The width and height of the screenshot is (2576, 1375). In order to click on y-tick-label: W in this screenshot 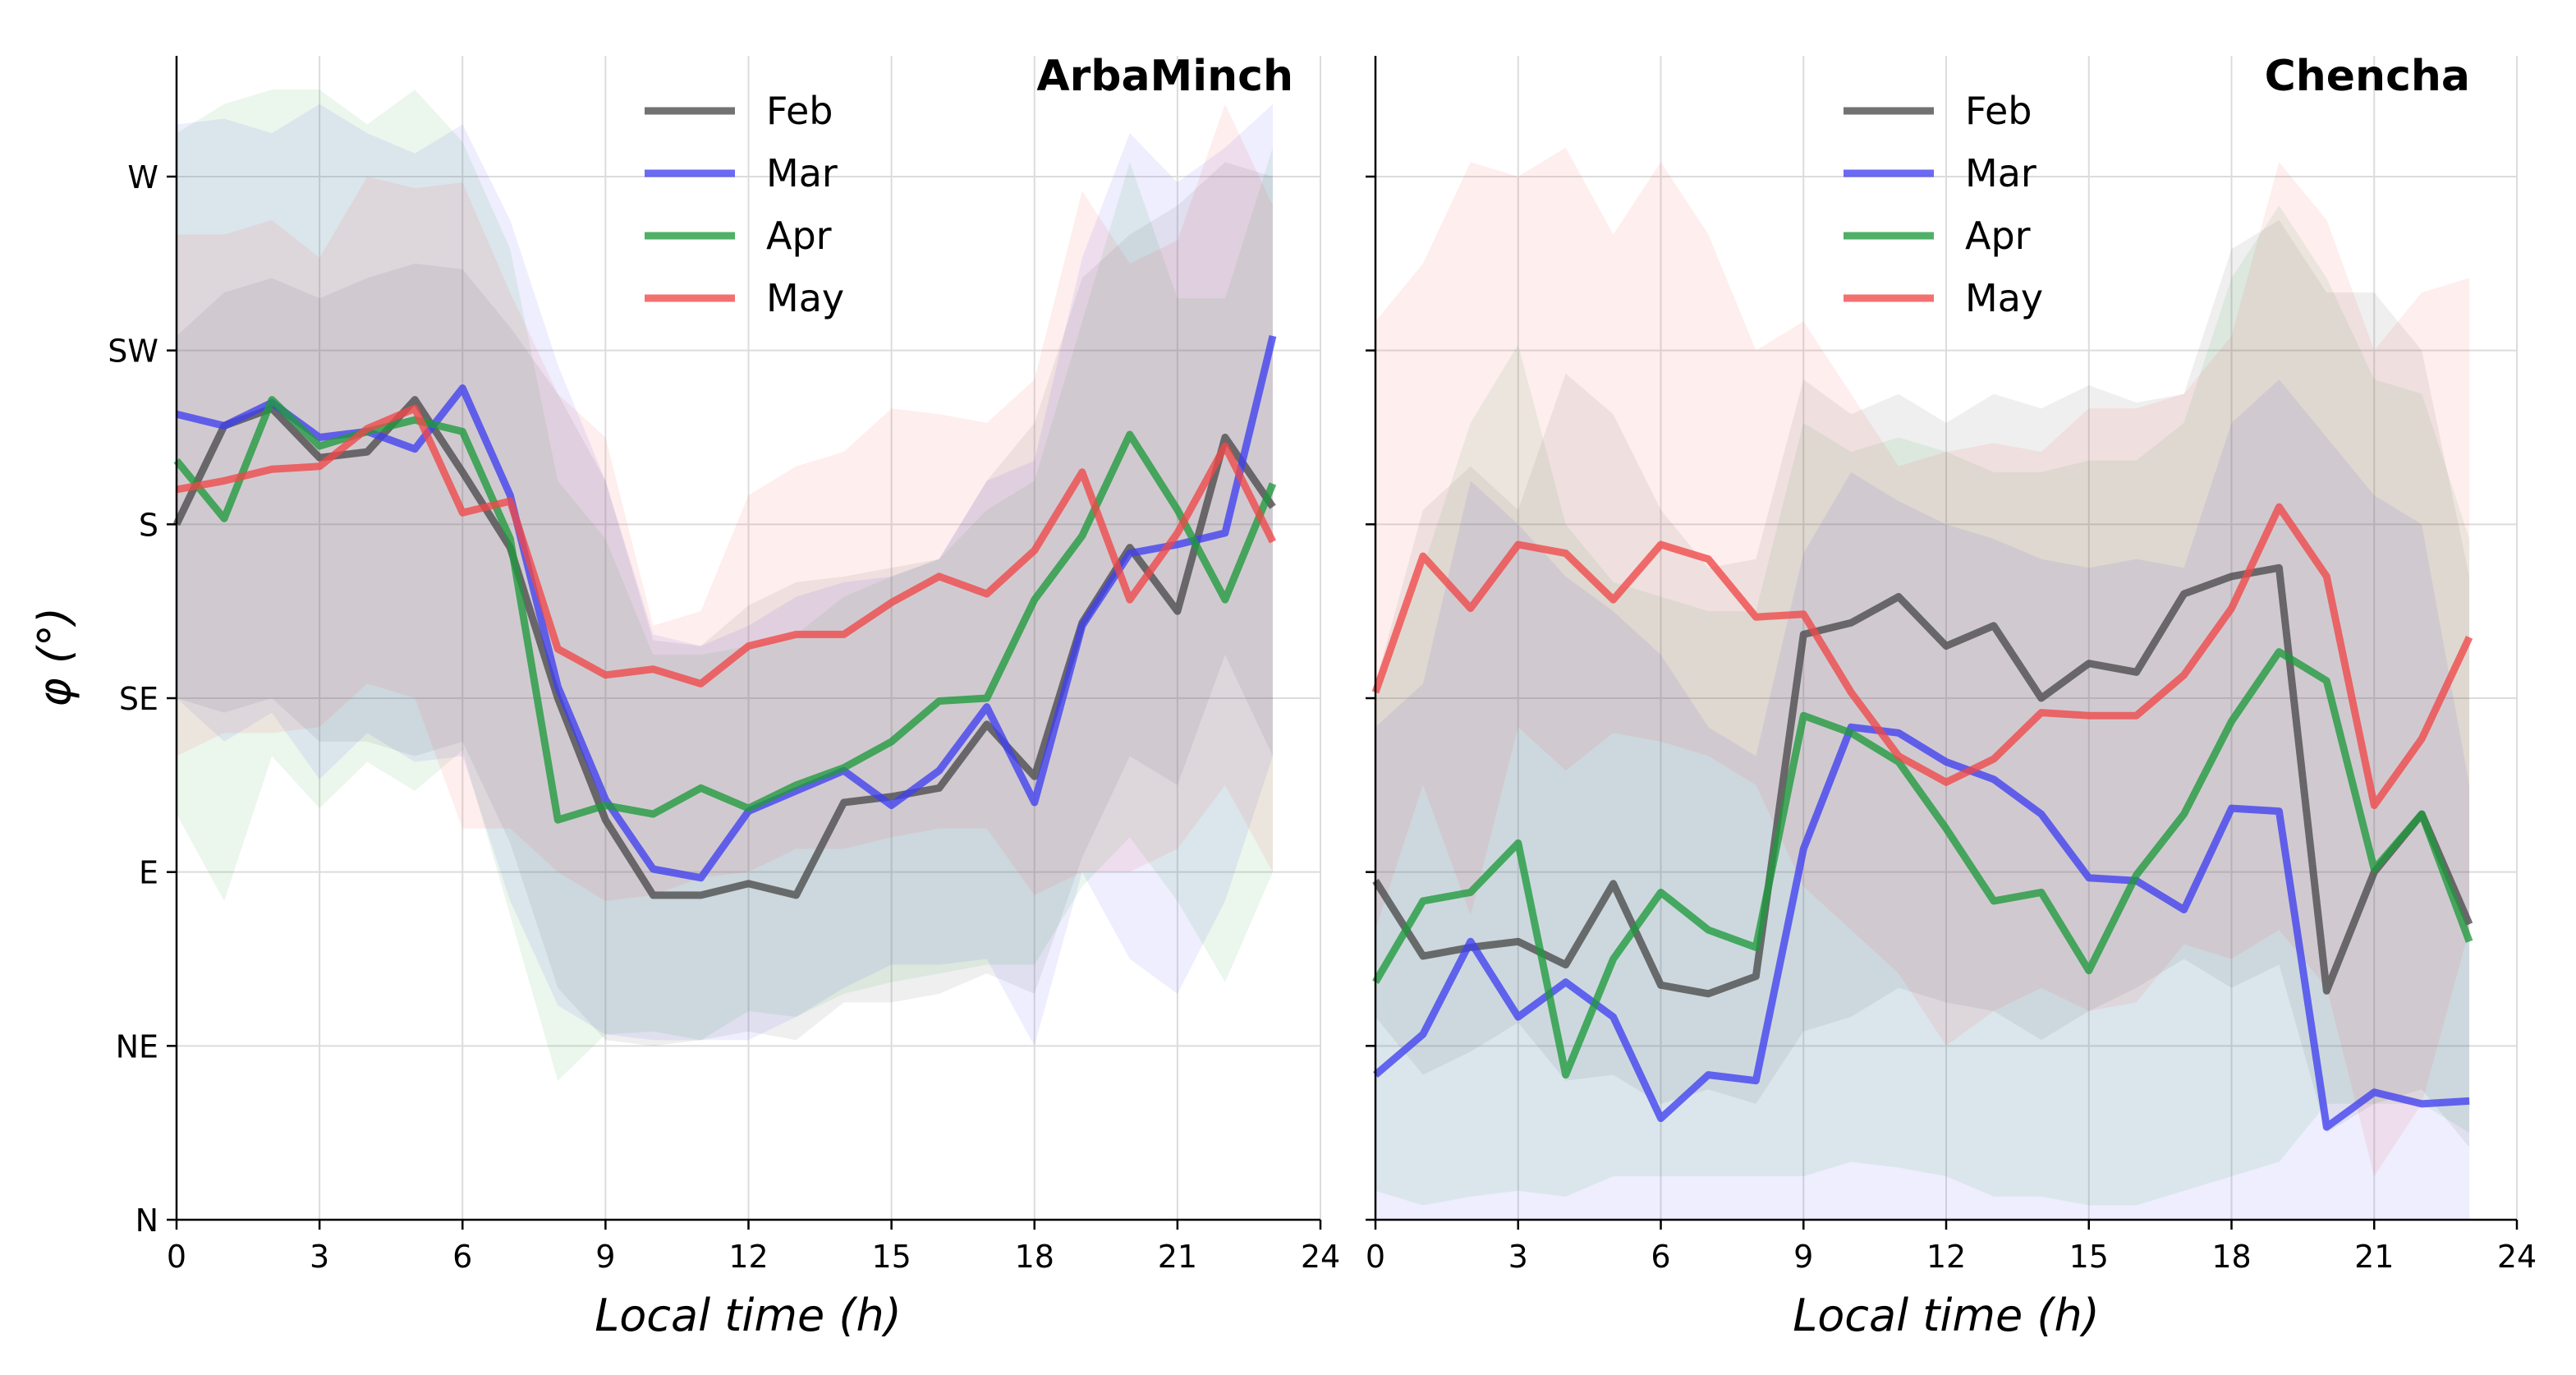, I will do `click(142, 177)`.